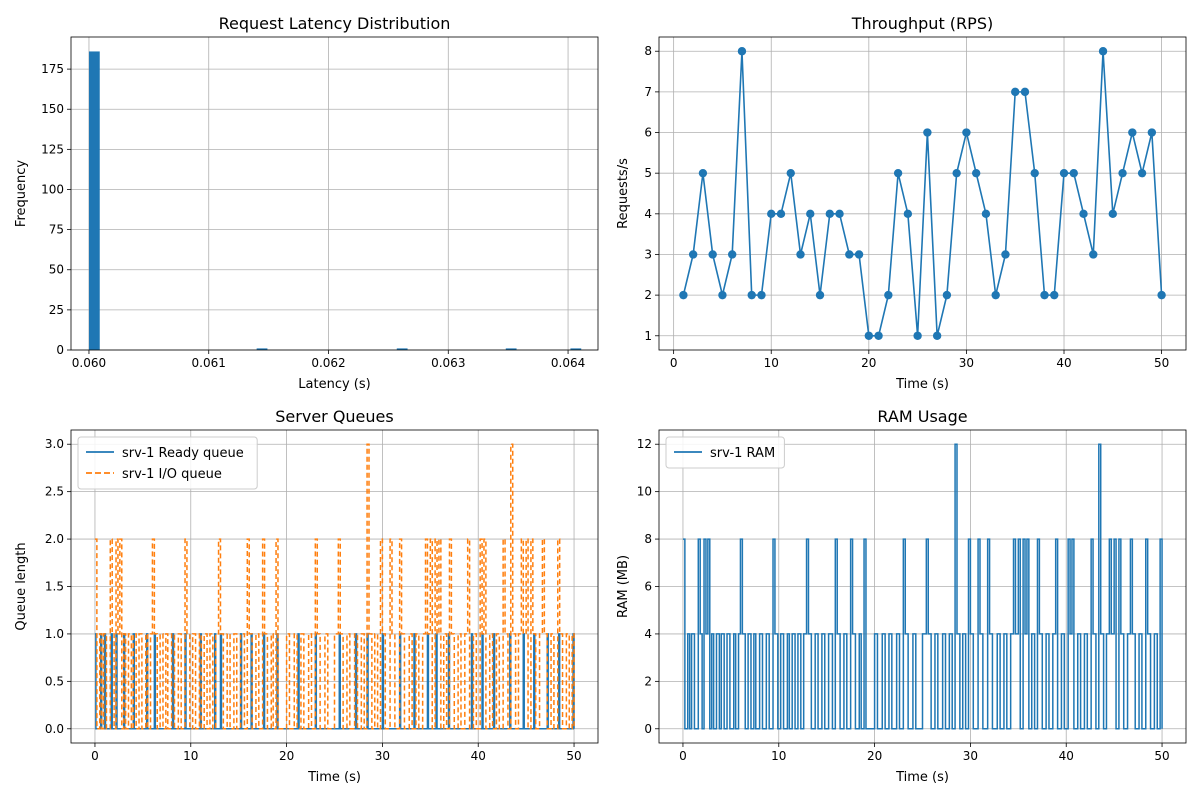 This screenshot has width=1200, height=800. What do you see at coordinates (183, 453) in the screenshot?
I see `legend-entry: srv-1 Ready queue` at bounding box center [183, 453].